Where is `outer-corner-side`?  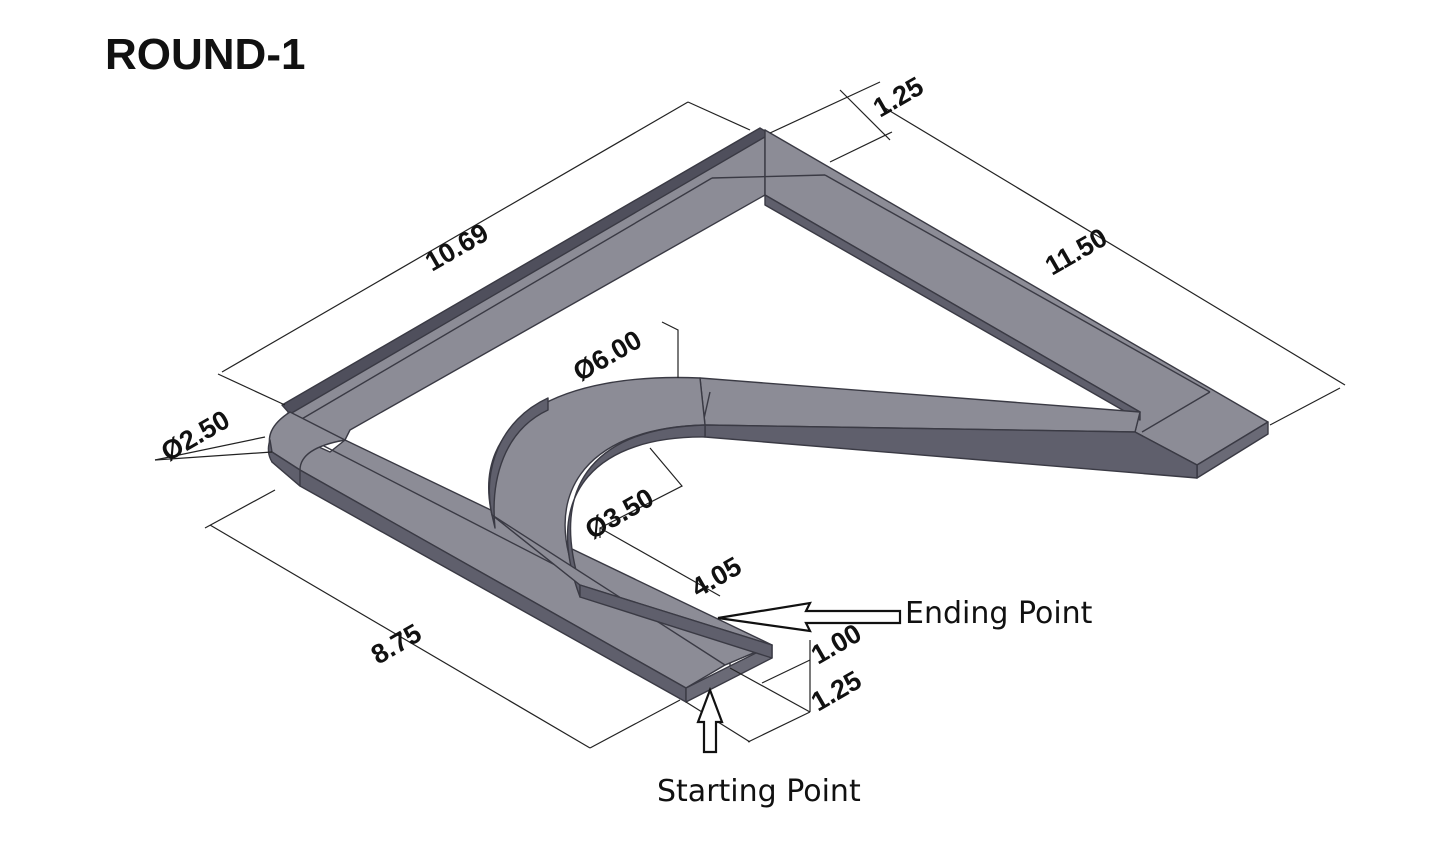 outer-corner-side is located at coordinates (284, 463).